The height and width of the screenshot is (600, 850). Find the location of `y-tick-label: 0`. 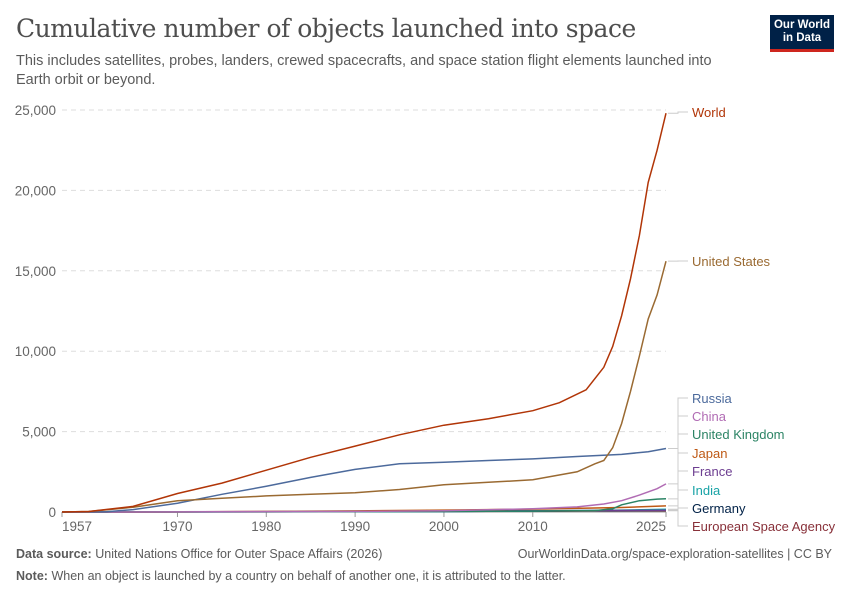

y-tick-label: 0 is located at coordinates (52, 512).